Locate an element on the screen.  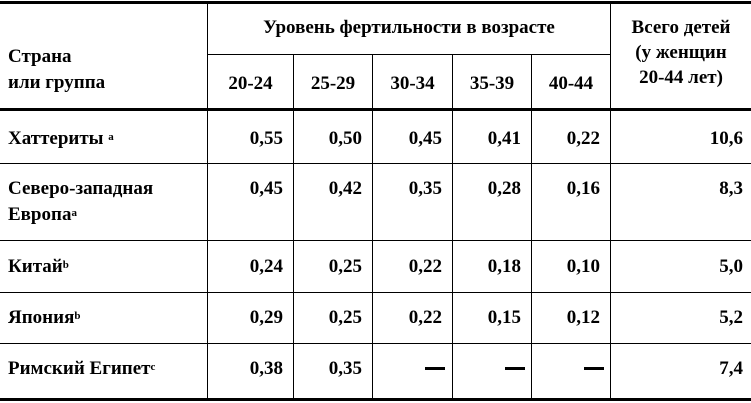
row4-value-25-29: 0,25 is located at coordinates (345, 317).